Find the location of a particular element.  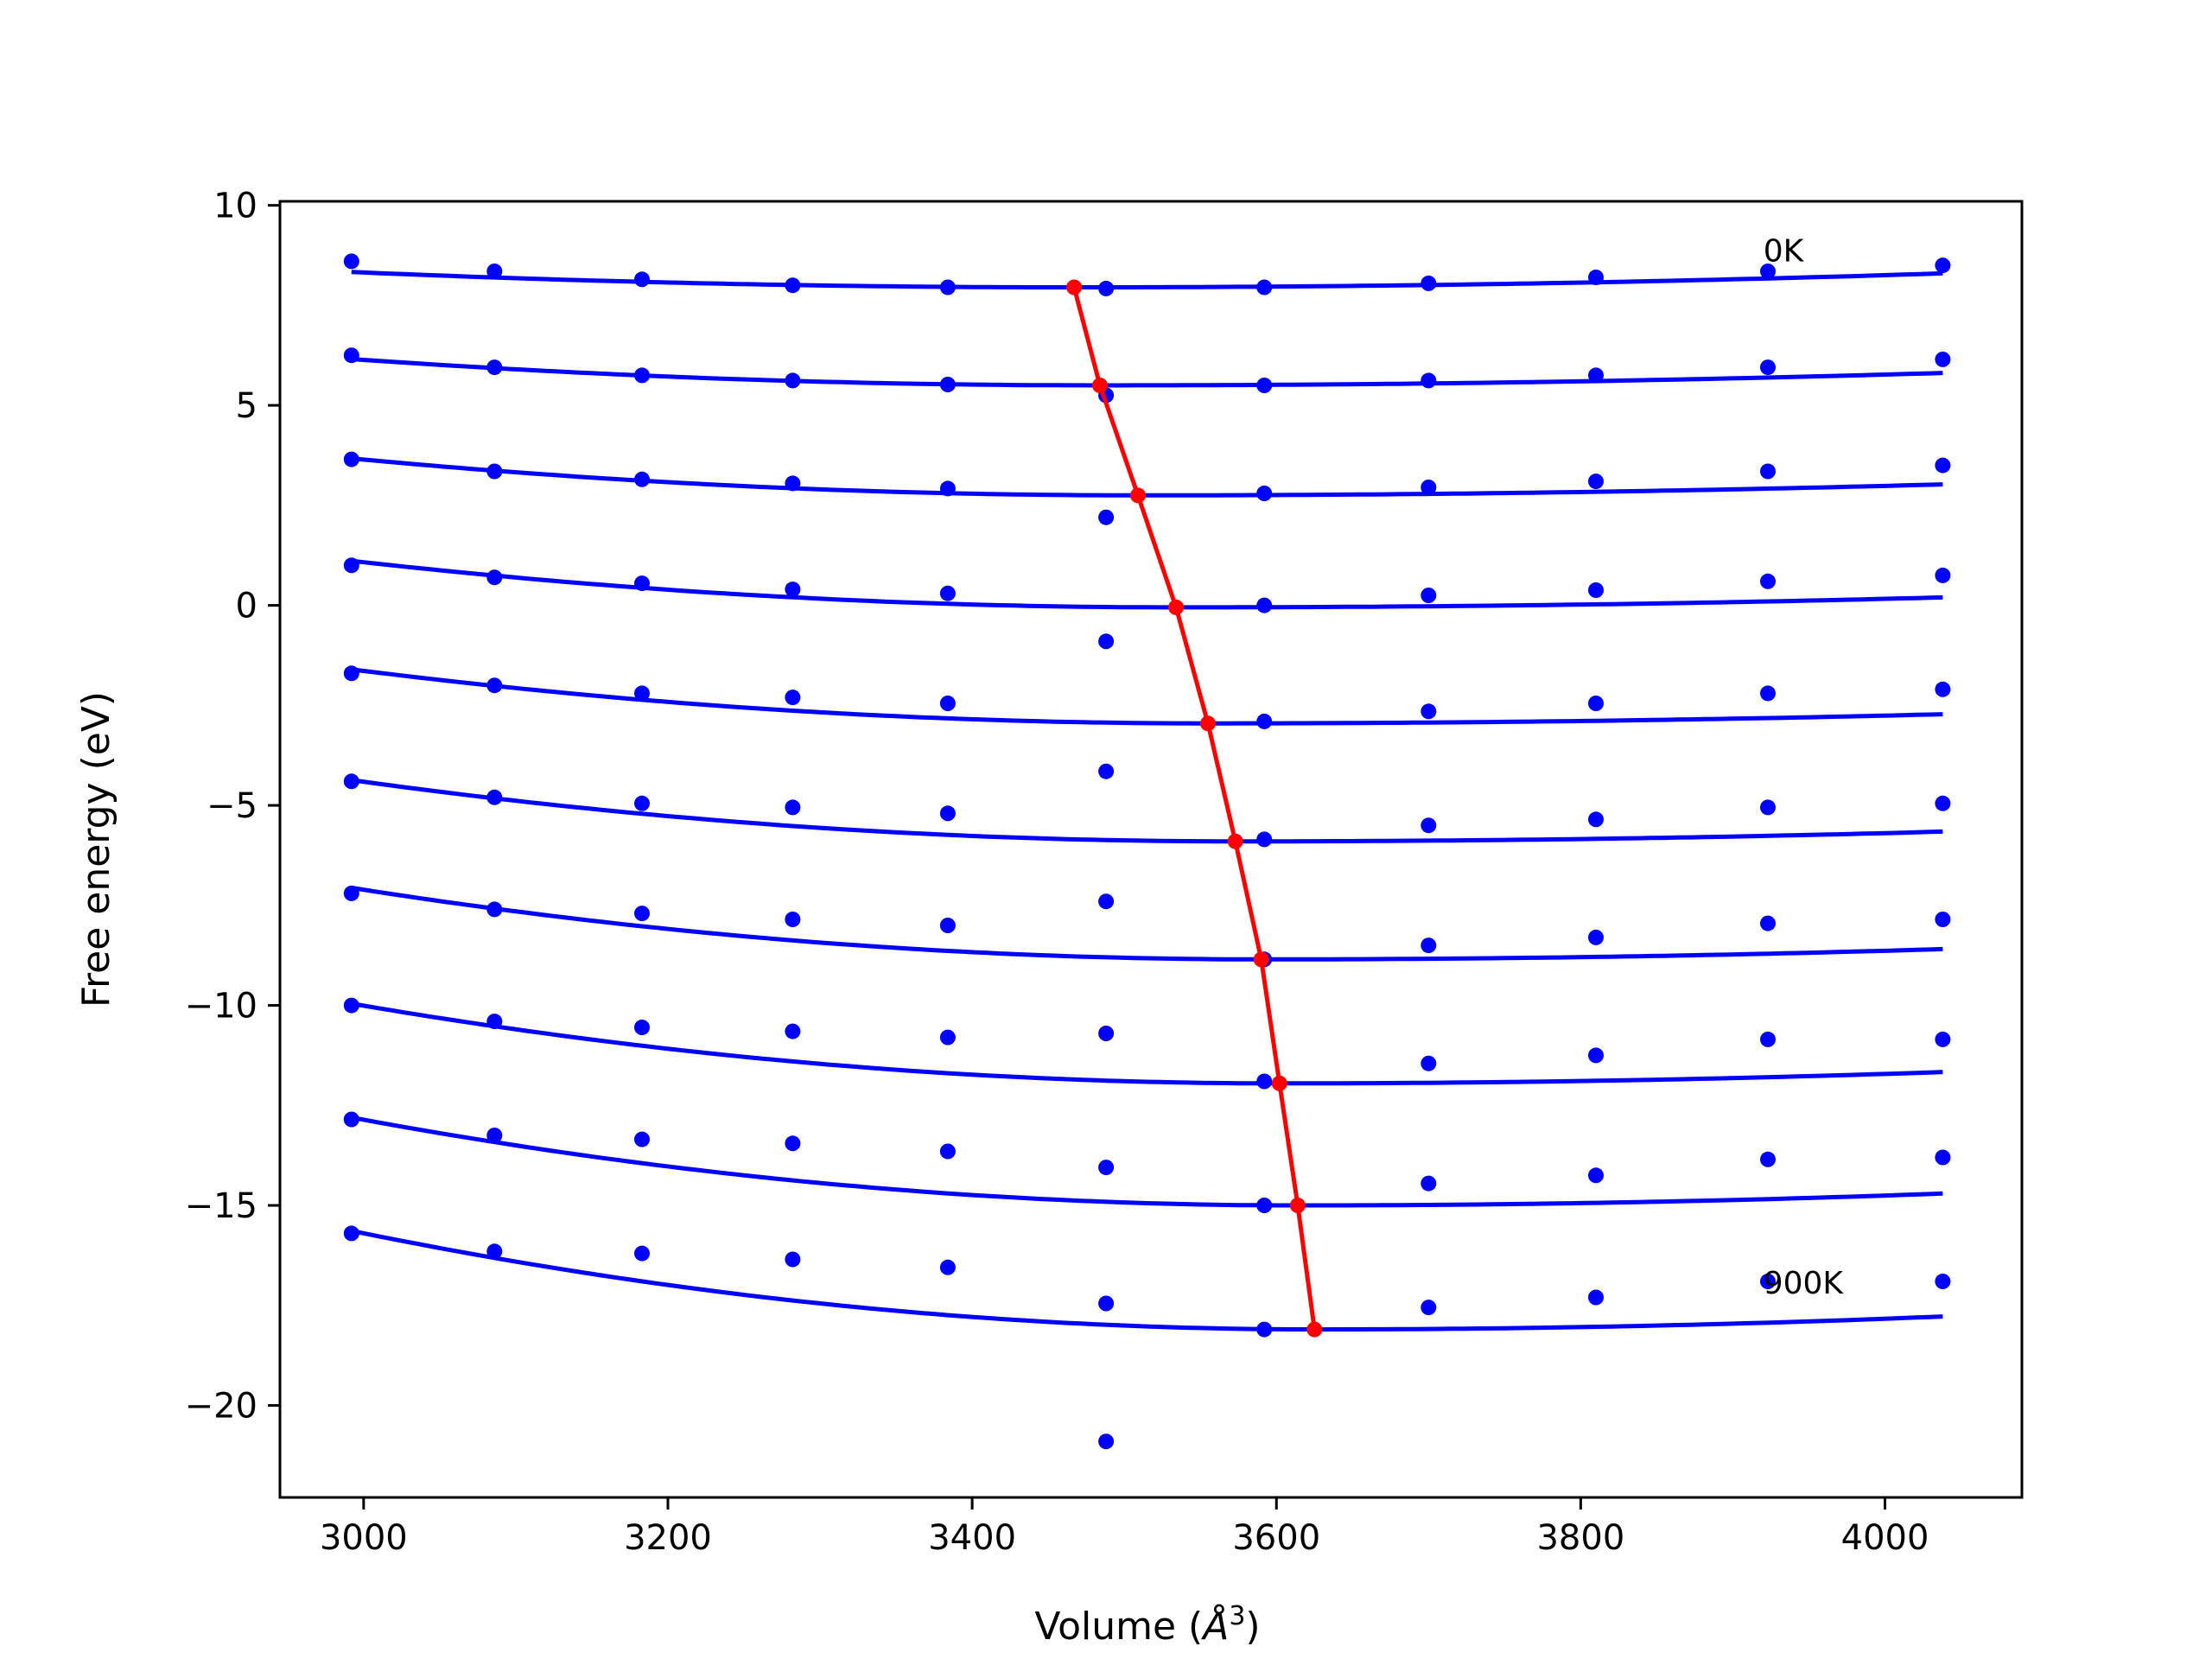

x-tick-label-2: 3400 is located at coordinates (972, 1538).